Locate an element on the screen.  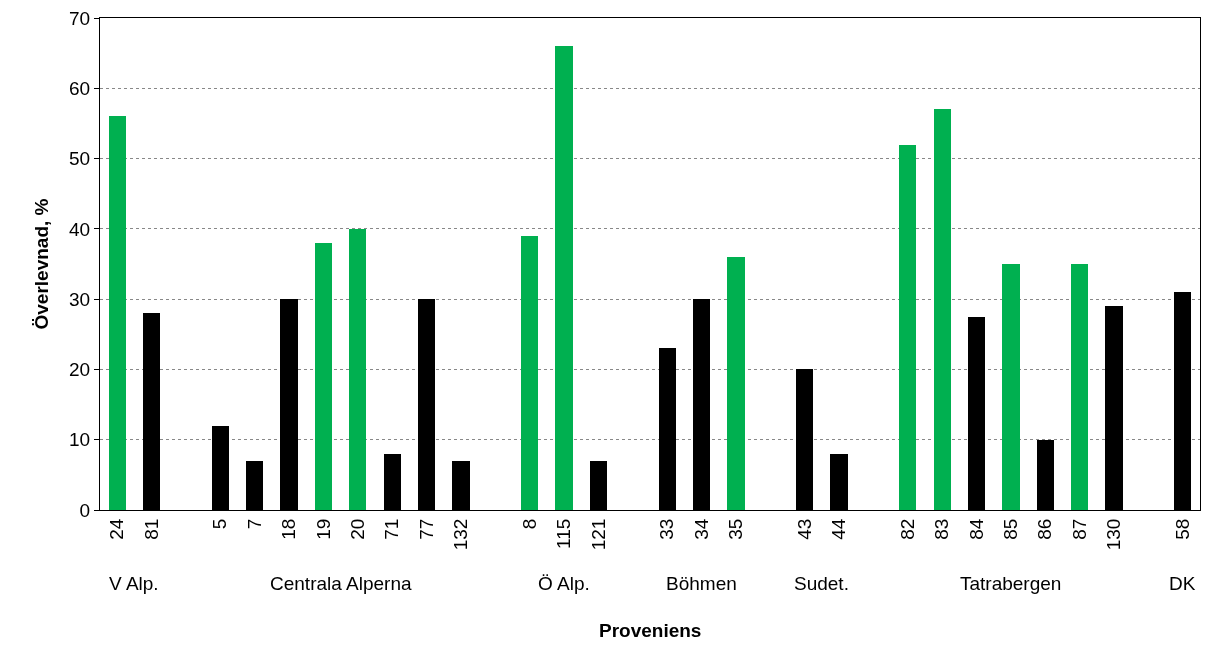
x-tick-label: 83 is located at coordinates (942, 529).